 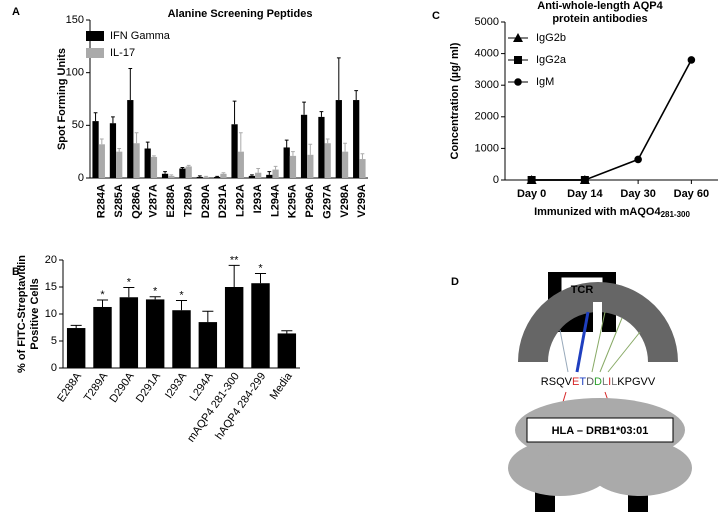 What do you see at coordinates (582, 382) in the screenshot?
I see `peptide-residue: T` at bounding box center [582, 382].